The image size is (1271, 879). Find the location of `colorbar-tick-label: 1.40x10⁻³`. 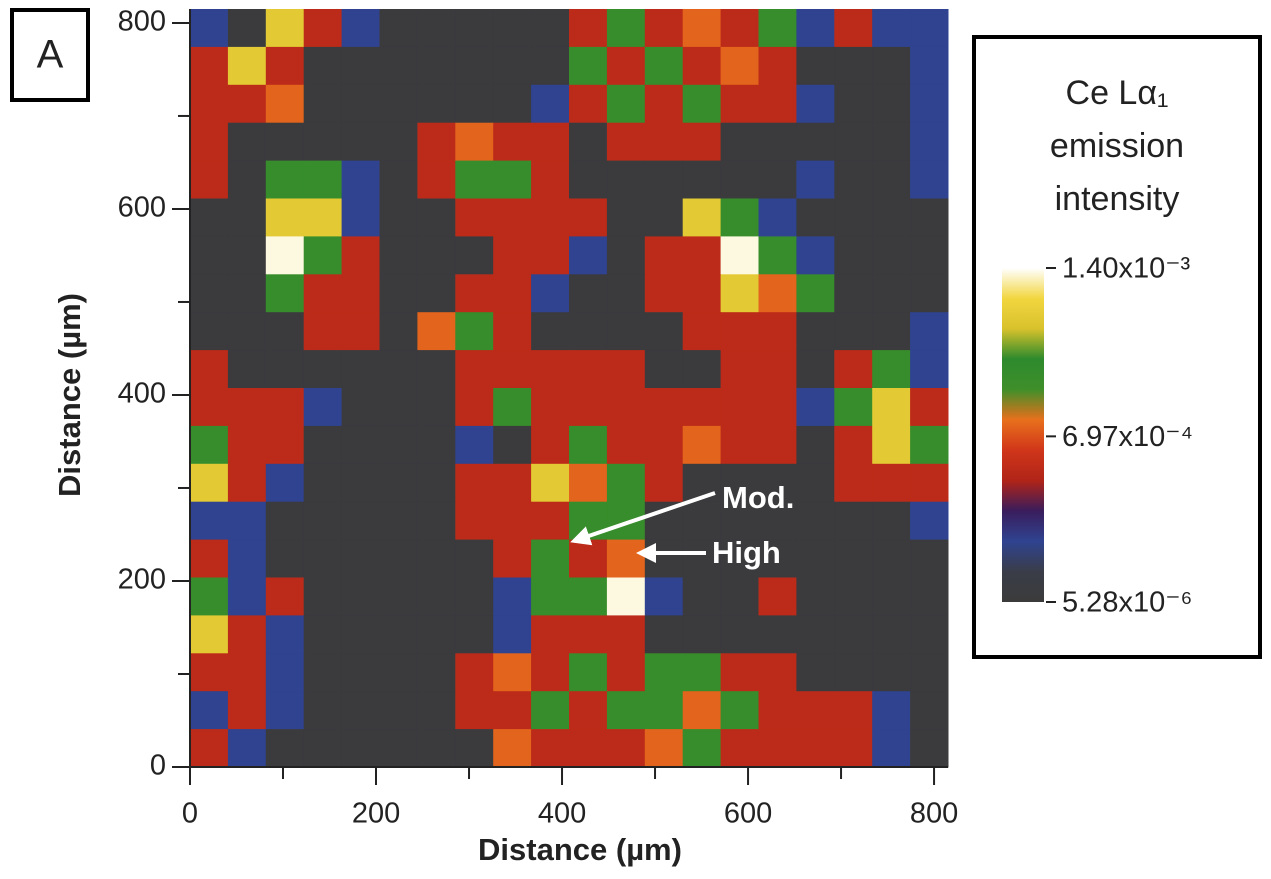

colorbar-tick-label: 1.40x10⁻³ is located at coordinates (1126, 269).